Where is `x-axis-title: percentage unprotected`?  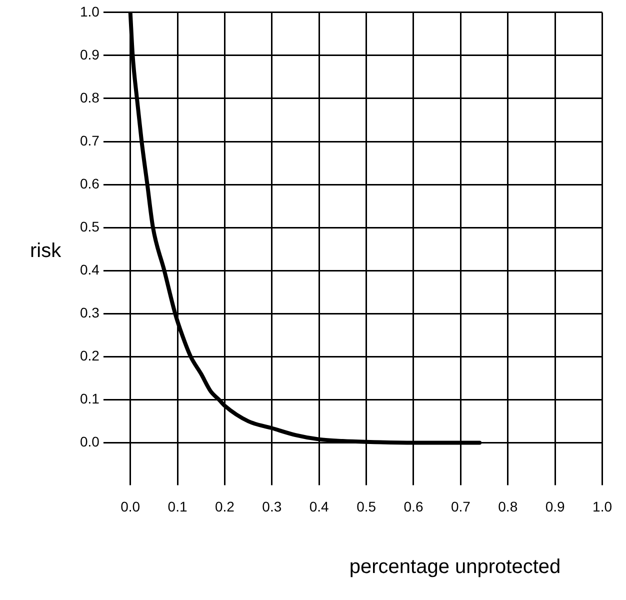
x-axis-title: percentage unprotected is located at coordinates (455, 567).